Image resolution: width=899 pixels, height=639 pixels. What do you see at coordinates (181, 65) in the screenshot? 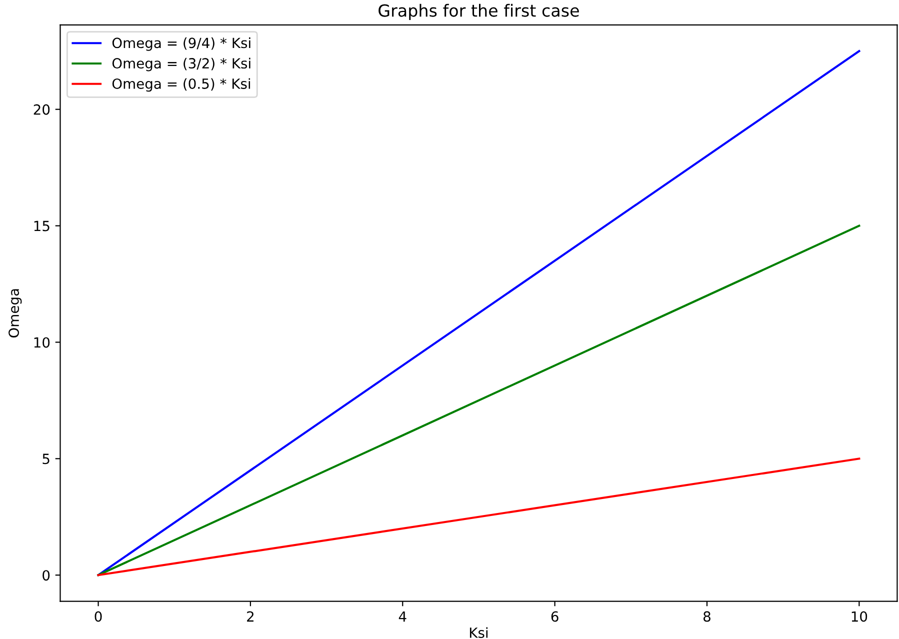
I see `legend-label: Omega = (3/2) * Ksi` at bounding box center [181, 65].